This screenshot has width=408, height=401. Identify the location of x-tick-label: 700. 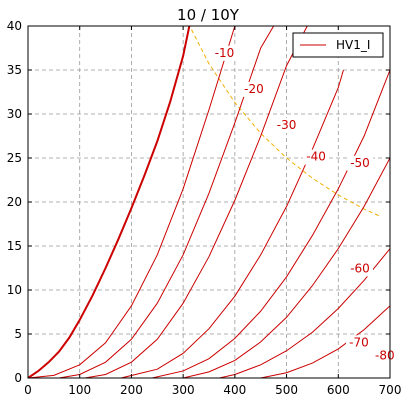
(390, 390).